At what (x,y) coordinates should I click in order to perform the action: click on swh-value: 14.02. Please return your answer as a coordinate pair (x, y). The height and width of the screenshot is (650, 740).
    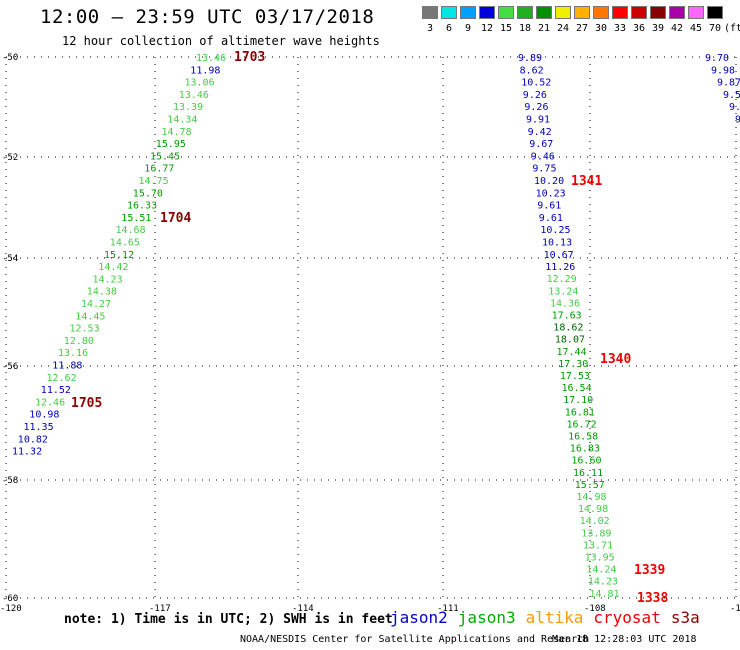
    Looking at the image, I should click on (595, 521).